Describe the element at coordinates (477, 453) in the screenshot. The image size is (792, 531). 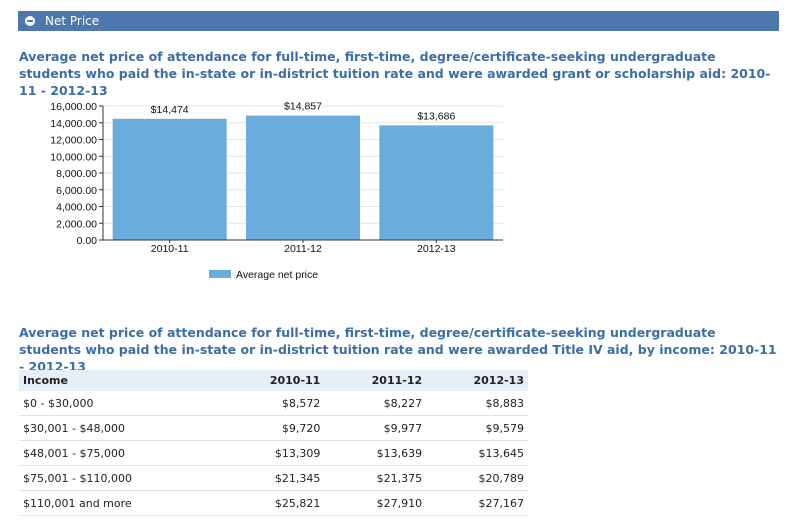
I see `value-cell: $13,645` at that location.